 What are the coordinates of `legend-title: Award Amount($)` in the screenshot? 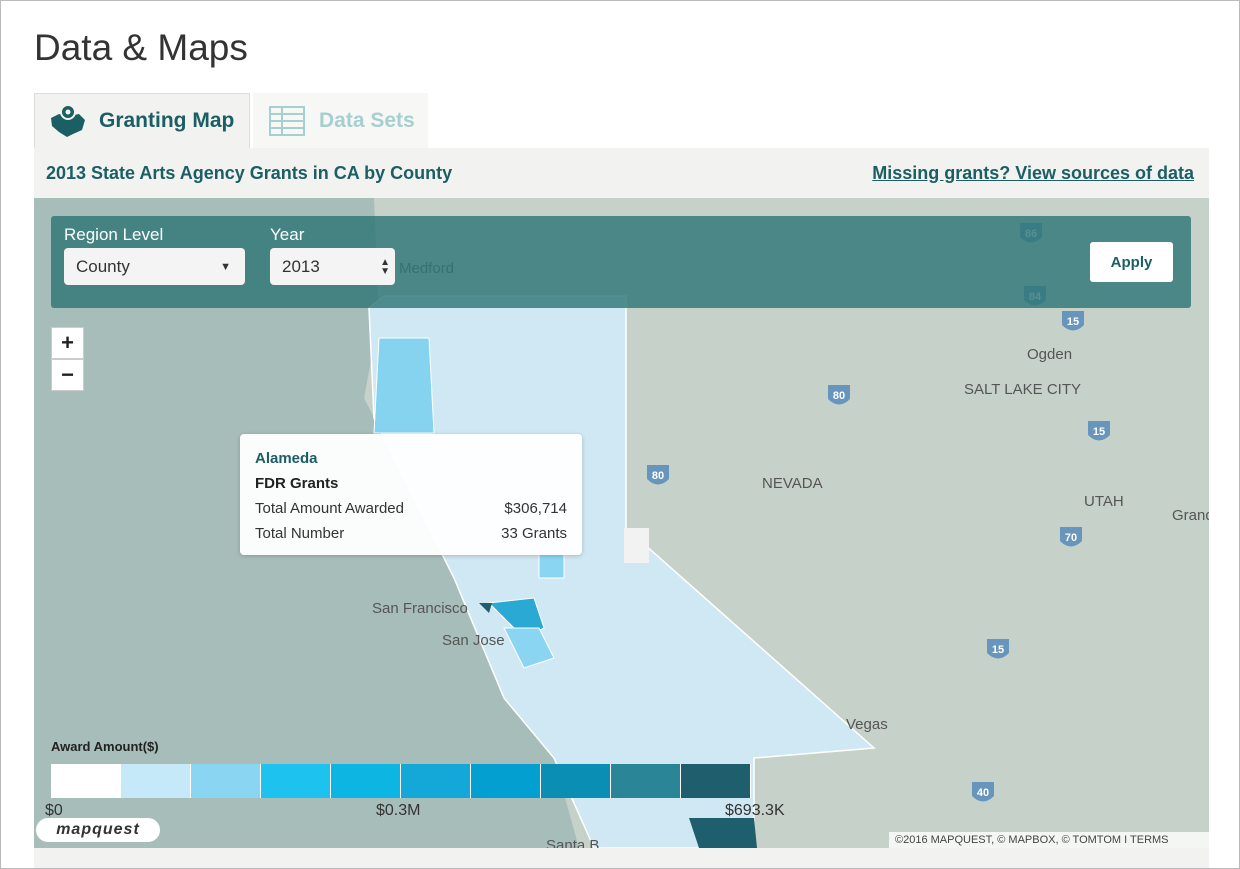 It's located at (105, 746).